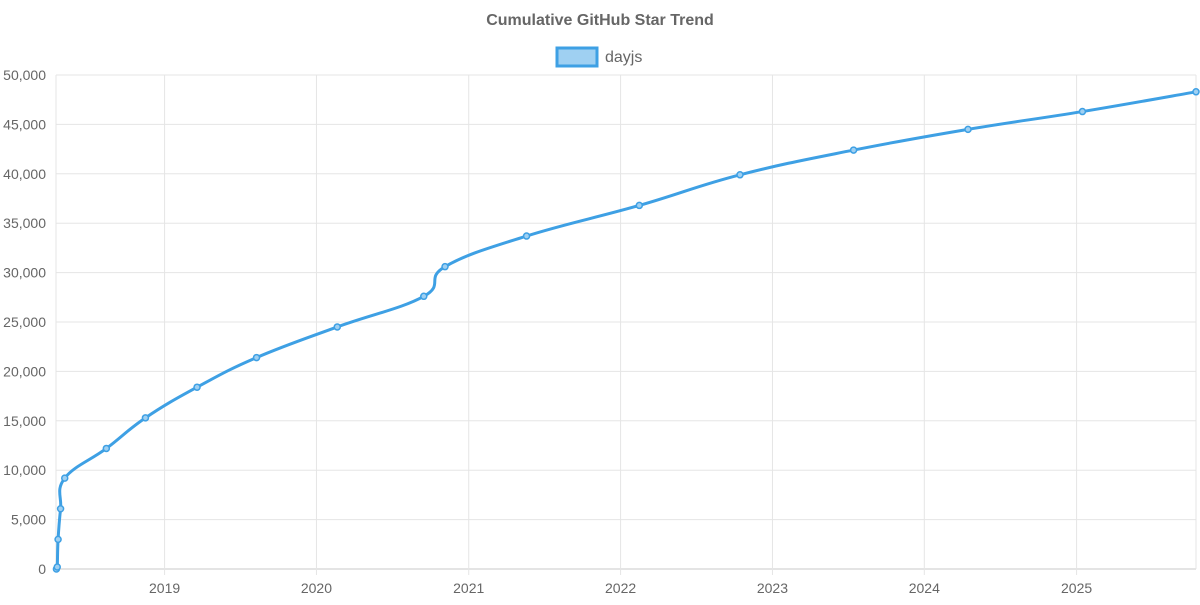 This screenshot has height=605, width=1200. Describe the element at coordinates (164, 588) in the screenshot. I see `x-tick-label: 2019` at that location.